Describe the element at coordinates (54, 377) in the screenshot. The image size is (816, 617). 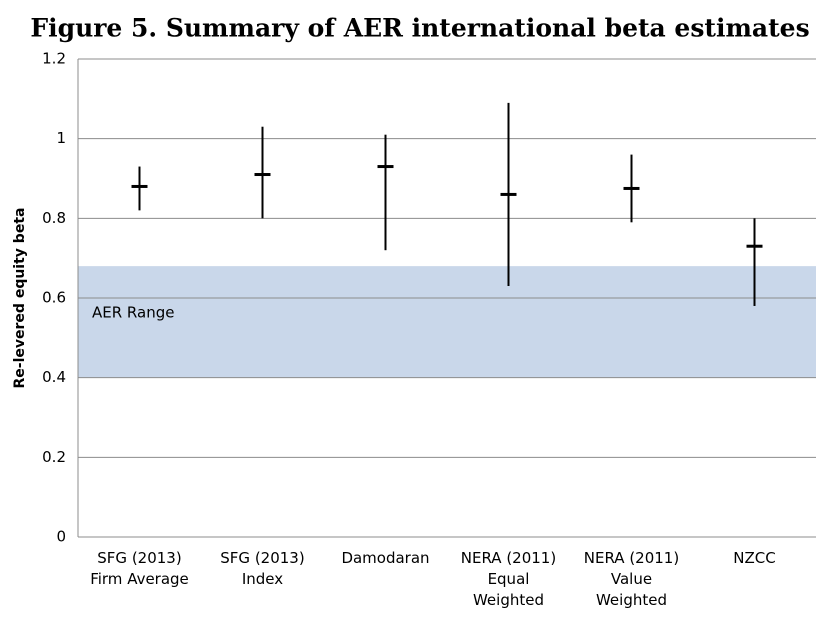
I see `y-tick-label: 0.4` at that location.